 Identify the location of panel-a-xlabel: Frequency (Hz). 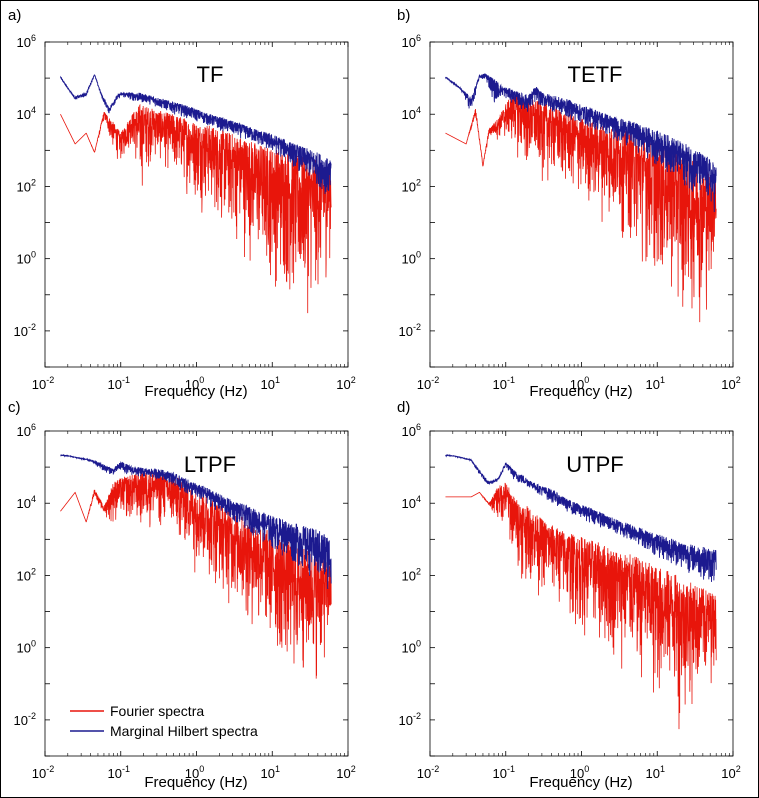
(195, 391).